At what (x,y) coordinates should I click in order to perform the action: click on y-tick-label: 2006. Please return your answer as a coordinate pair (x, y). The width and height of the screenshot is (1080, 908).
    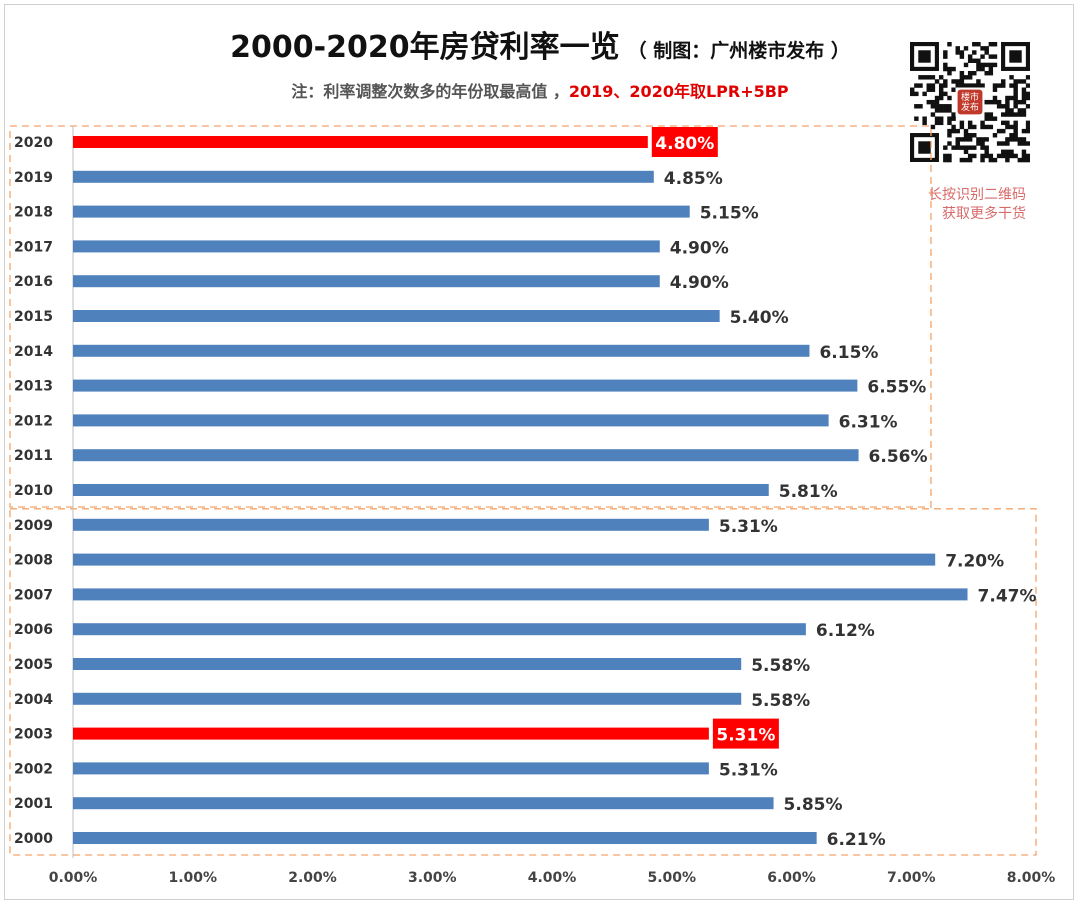
    Looking at the image, I should click on (33, 630).